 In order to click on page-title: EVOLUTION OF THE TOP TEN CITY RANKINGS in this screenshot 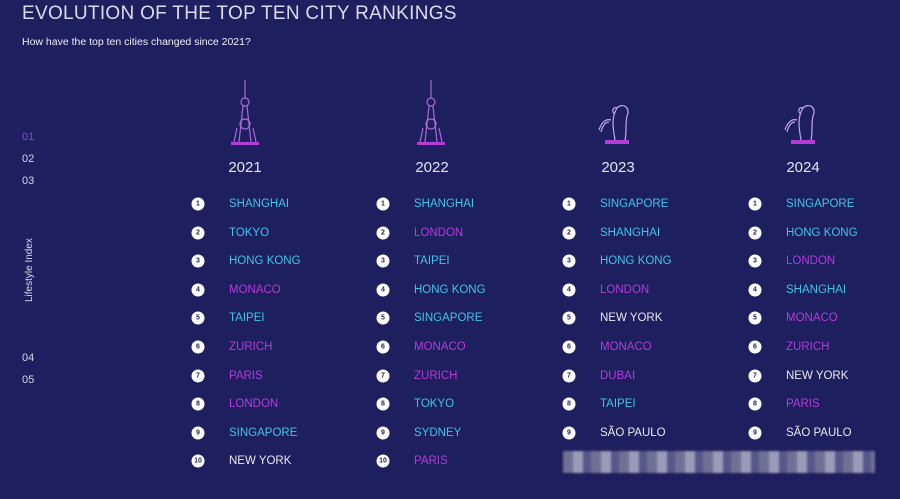, I will do `click(239, 13)`.